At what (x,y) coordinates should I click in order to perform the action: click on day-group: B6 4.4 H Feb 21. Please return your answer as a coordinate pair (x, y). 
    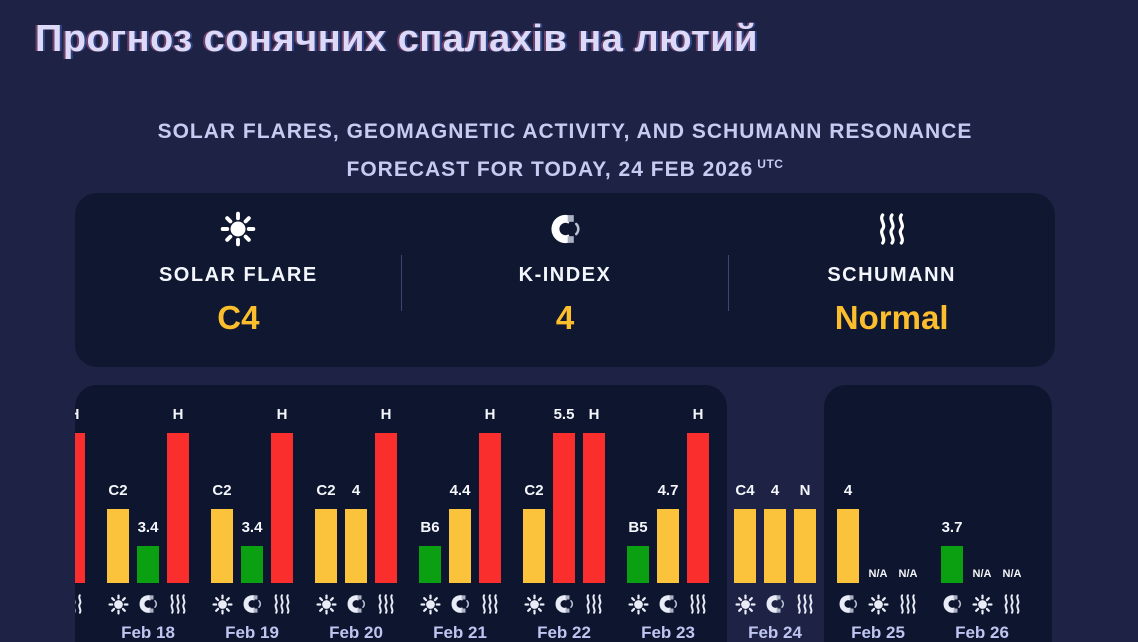
    Looking at the image, I should click on (460, 513).